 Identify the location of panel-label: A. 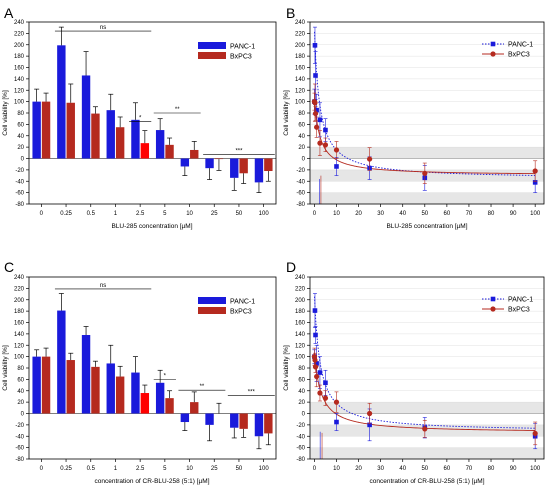
(9, 13).